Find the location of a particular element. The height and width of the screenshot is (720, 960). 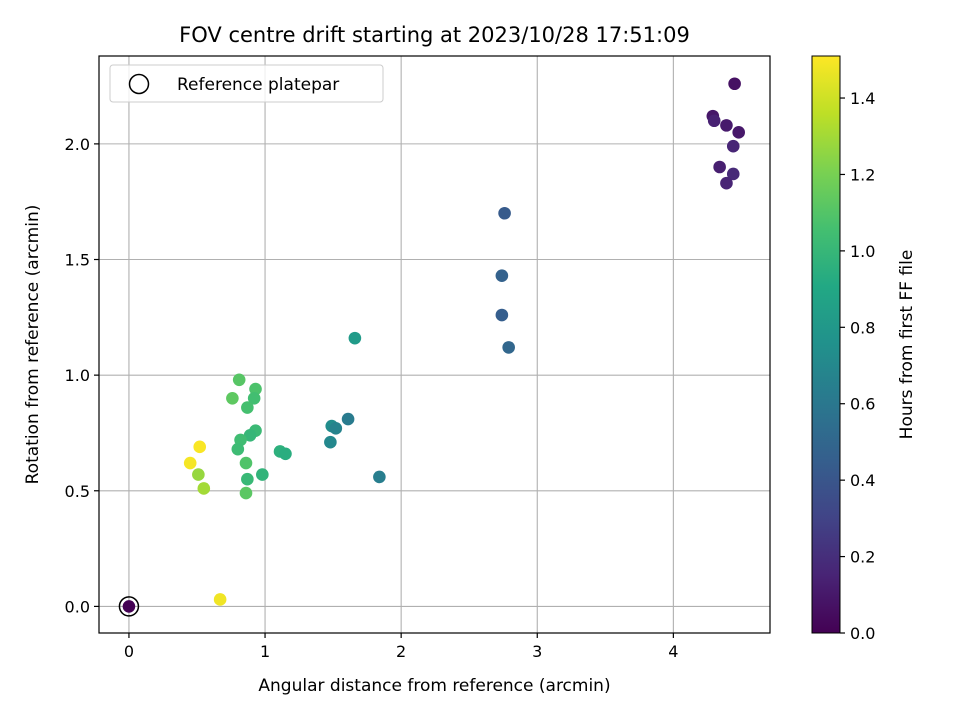

y-axis-ticks: 0.0 0.5 1.0 1.5 2.0 is located at coordinates (82, 375).